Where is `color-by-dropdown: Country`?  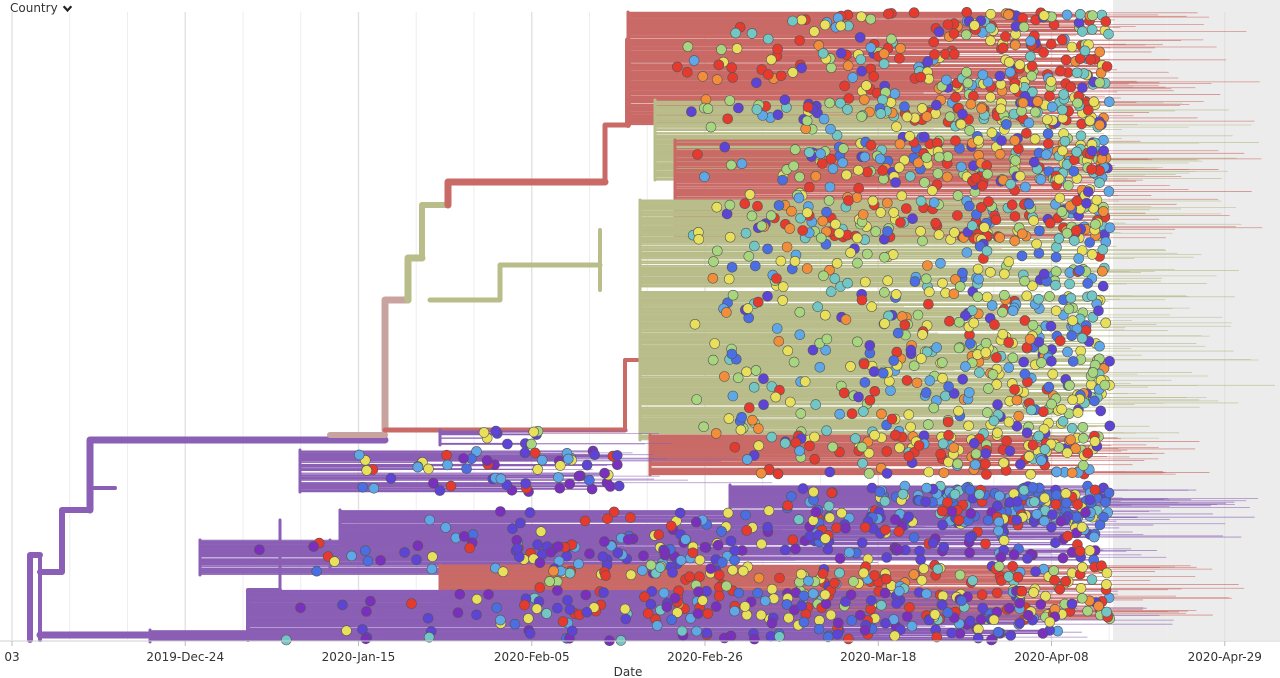 color-by-dropdown: Country is located at coordinates (41, 8).